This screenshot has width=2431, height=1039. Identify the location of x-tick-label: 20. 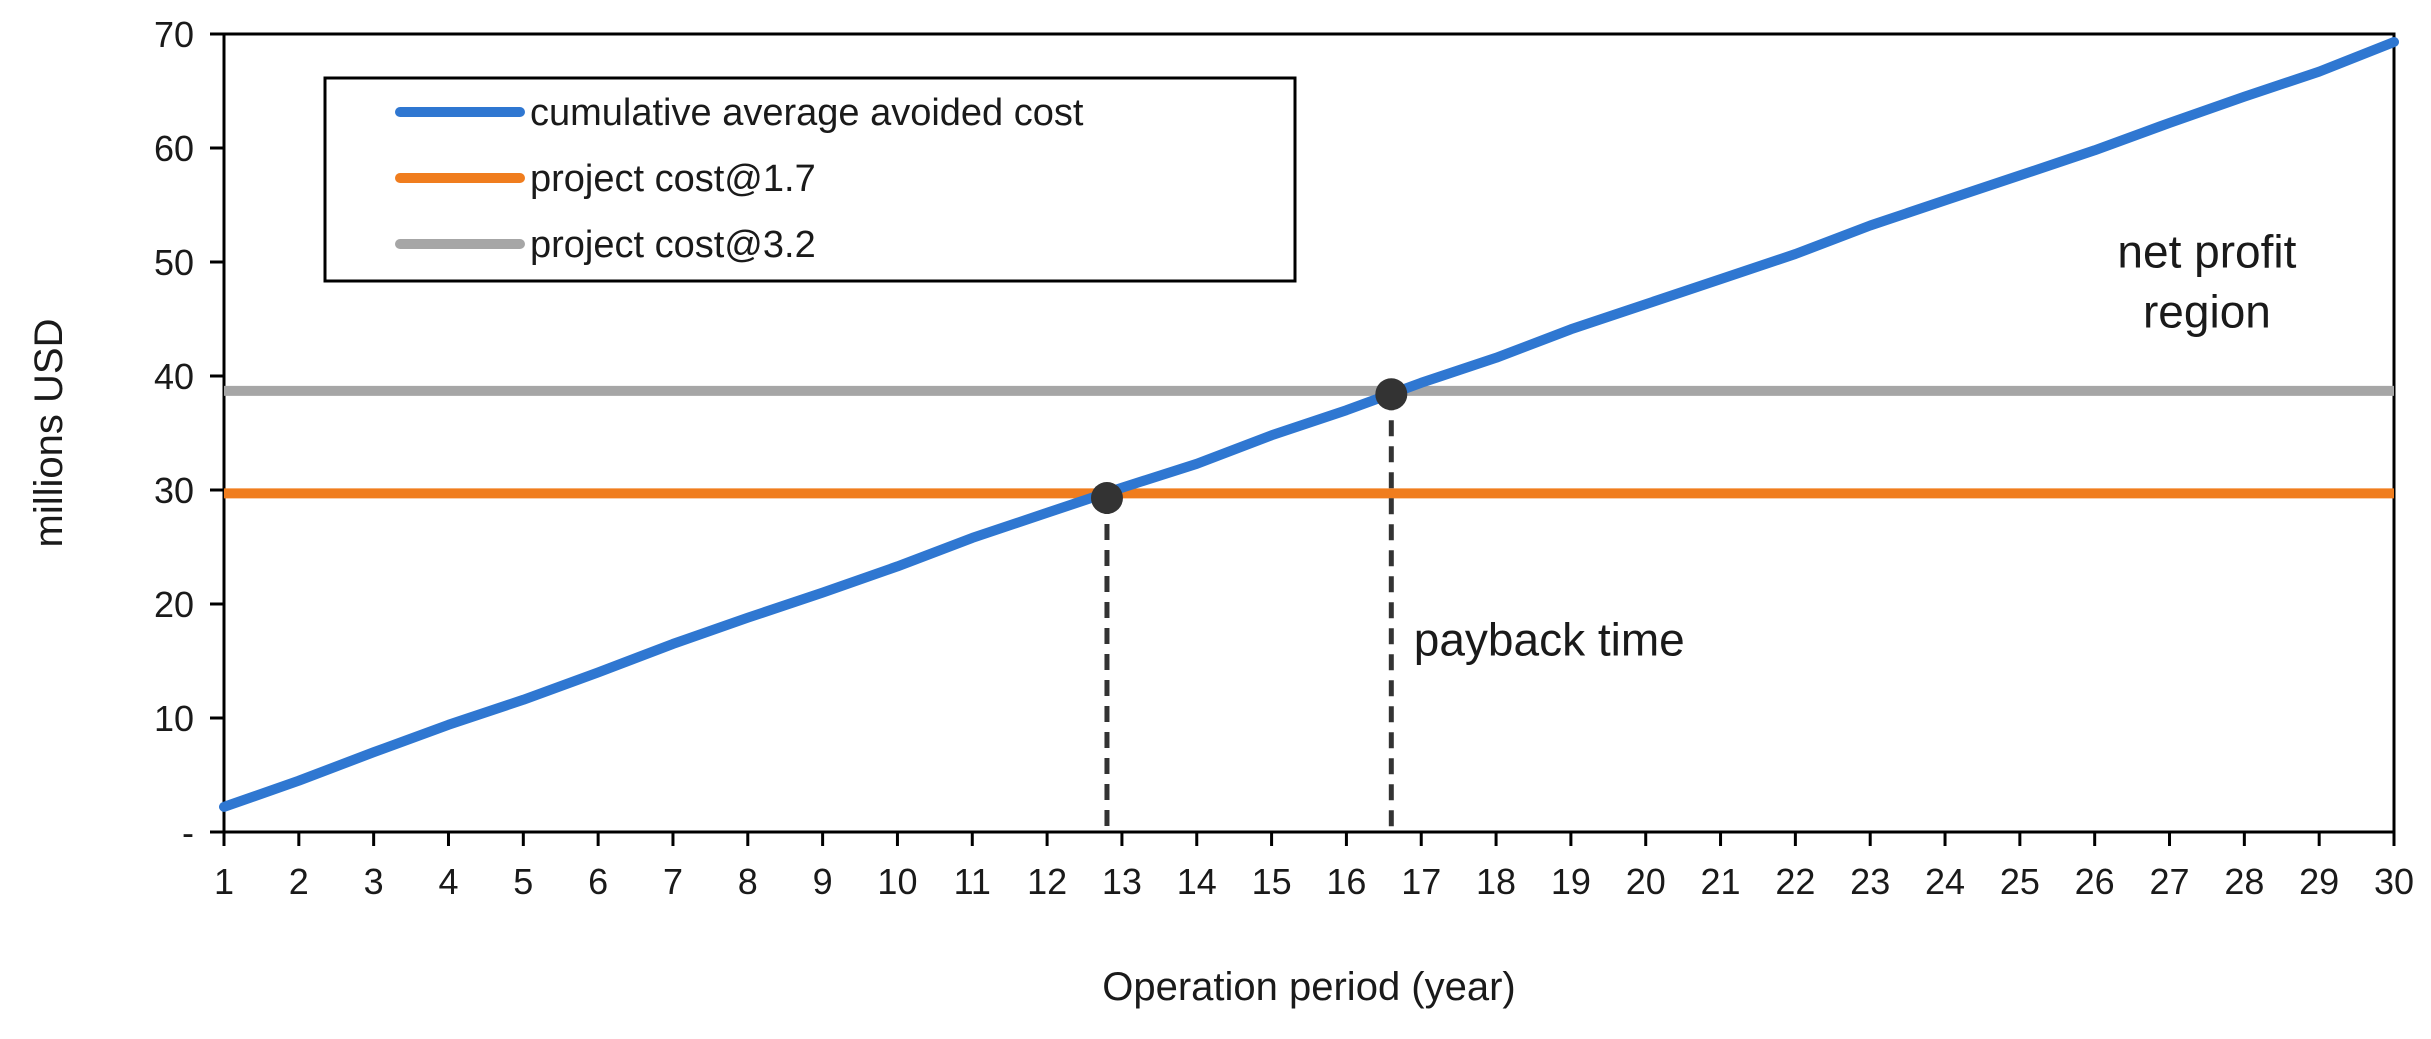
(1646, 881).